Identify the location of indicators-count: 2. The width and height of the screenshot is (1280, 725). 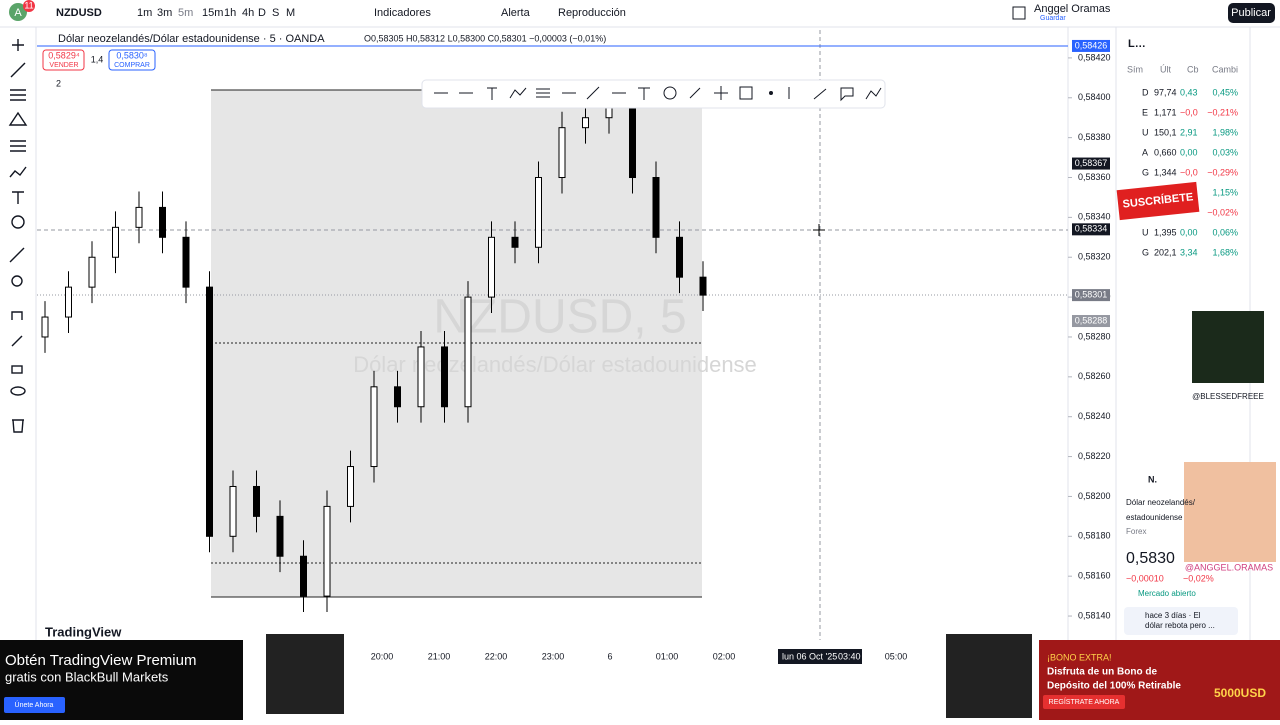
(58, 83).